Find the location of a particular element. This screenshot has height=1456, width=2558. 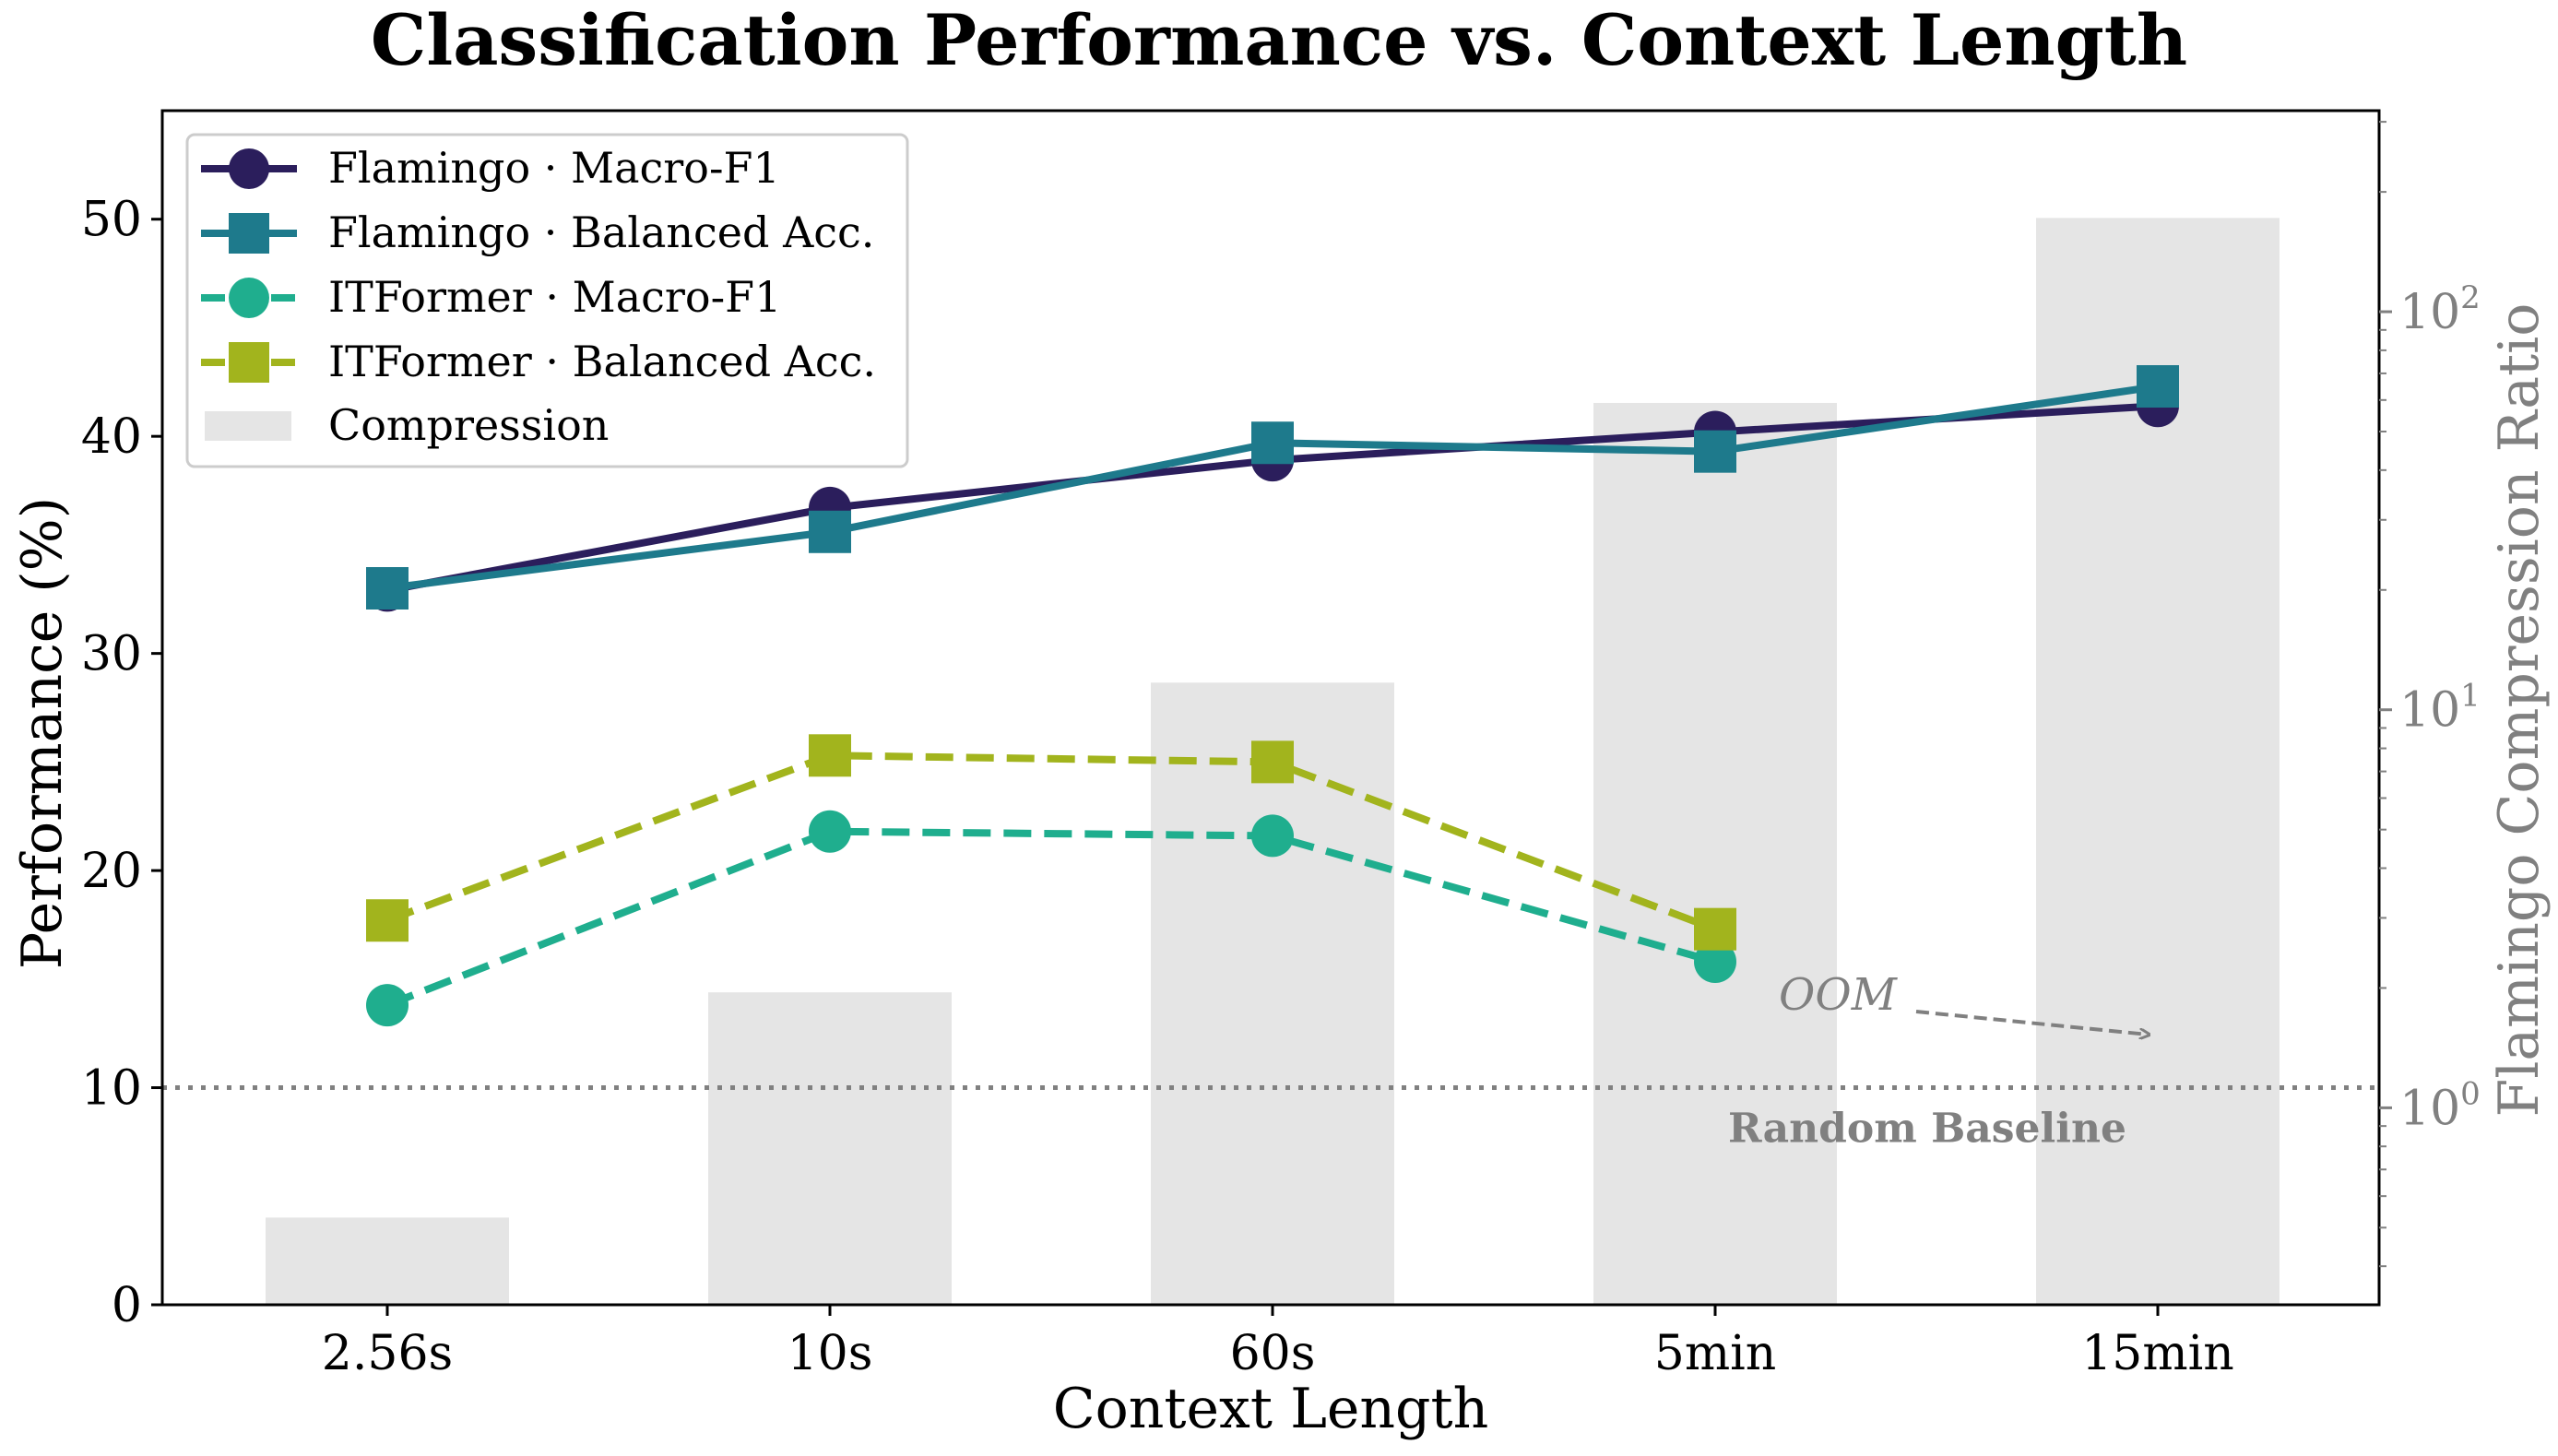

y-tick-label-40: 40 is located at coordinates (111, 437).